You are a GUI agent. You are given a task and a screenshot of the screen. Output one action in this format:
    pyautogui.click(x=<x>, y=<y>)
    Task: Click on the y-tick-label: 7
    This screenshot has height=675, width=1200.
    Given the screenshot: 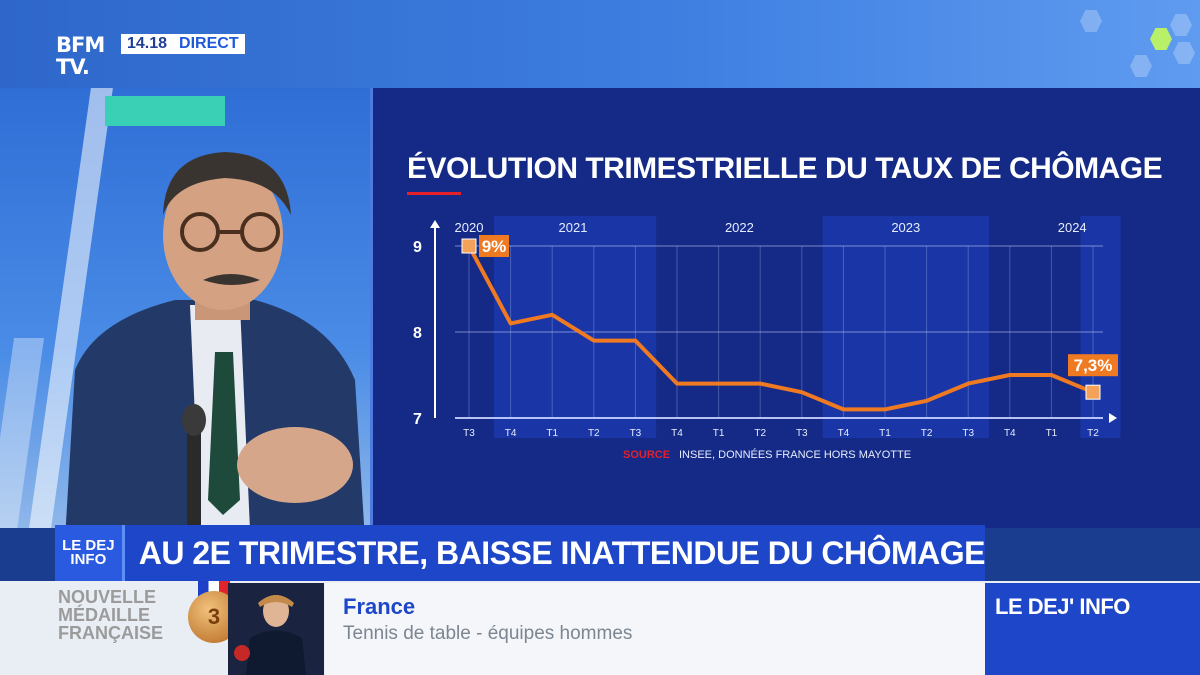 What is the action you would take?
    pyautogui.click(x=417, y=419)
    